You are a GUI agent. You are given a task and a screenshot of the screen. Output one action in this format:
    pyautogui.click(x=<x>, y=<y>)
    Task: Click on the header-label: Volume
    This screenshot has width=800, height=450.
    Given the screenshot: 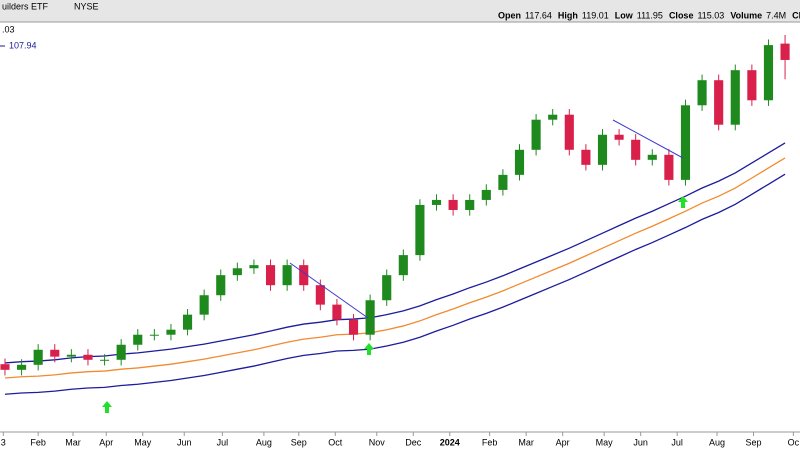 What is the action you would take?
    pyautogui.click(x=746, y=15)
    